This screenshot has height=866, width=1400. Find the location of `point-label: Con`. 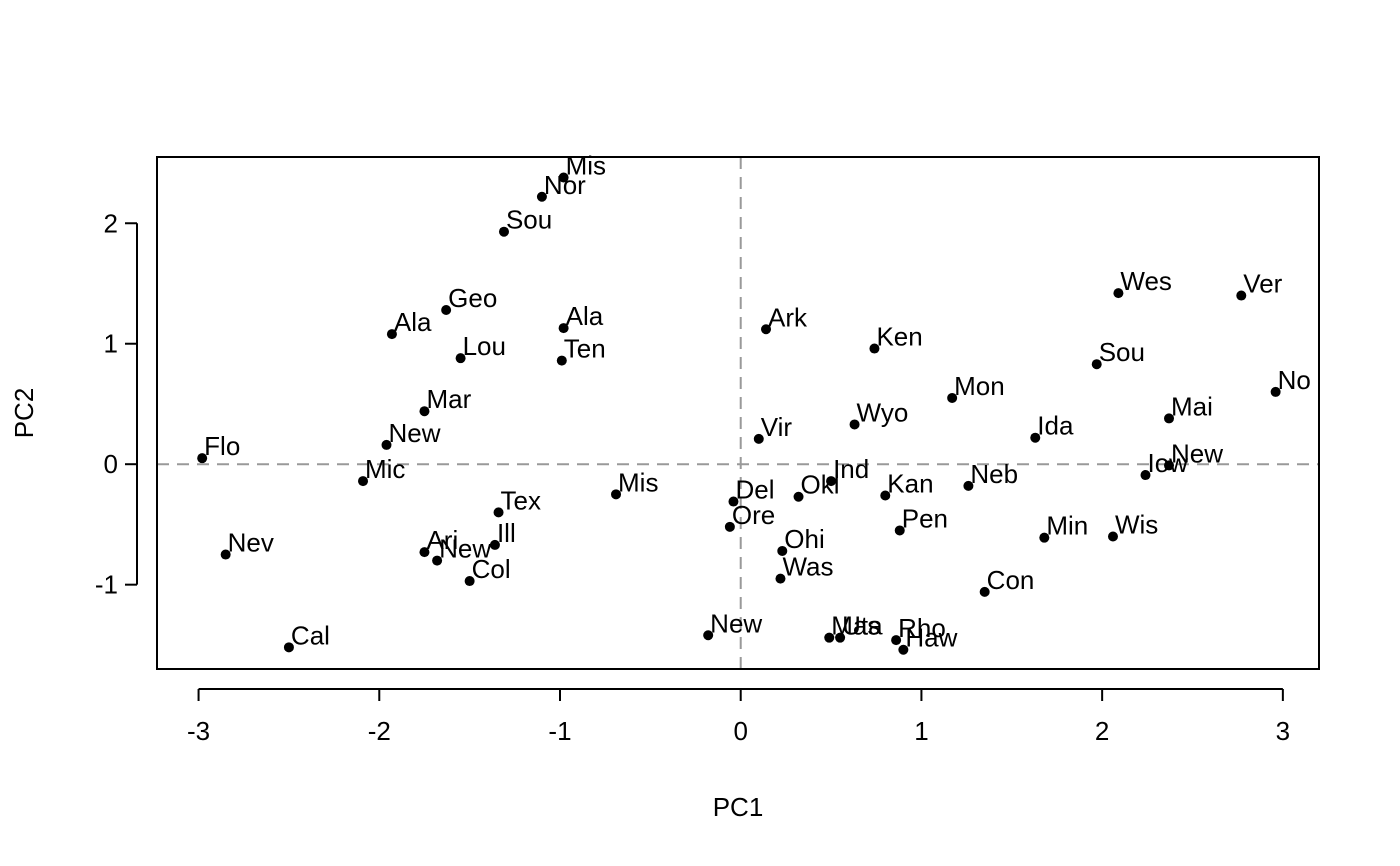

point-label: Con is located at coordinates (1011, 580).